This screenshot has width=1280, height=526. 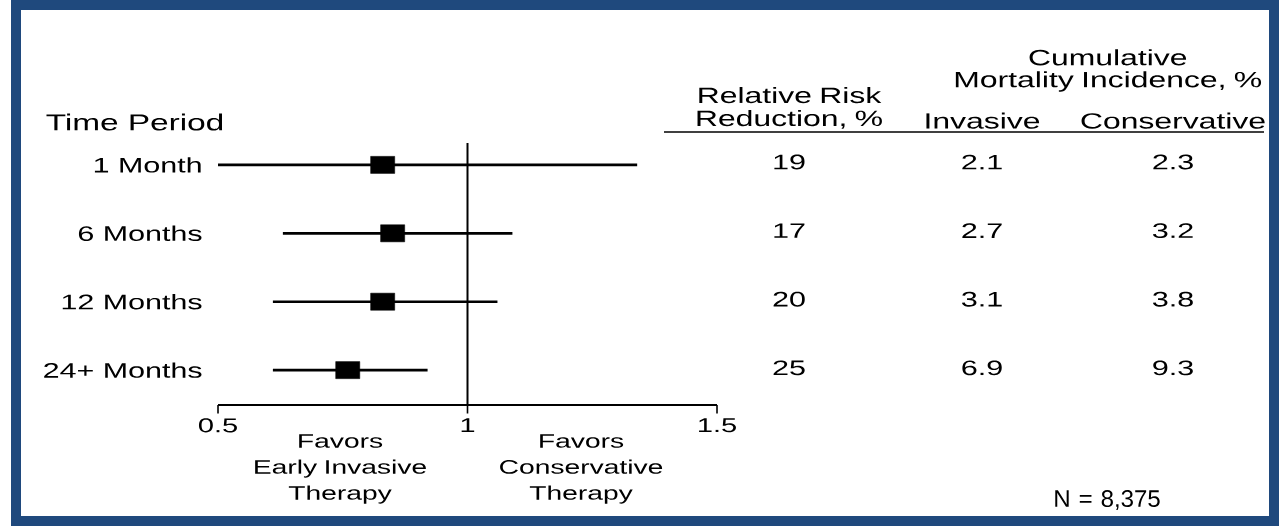 I want to click on y-axis-title: Time Period, so click(x=134, y=122).